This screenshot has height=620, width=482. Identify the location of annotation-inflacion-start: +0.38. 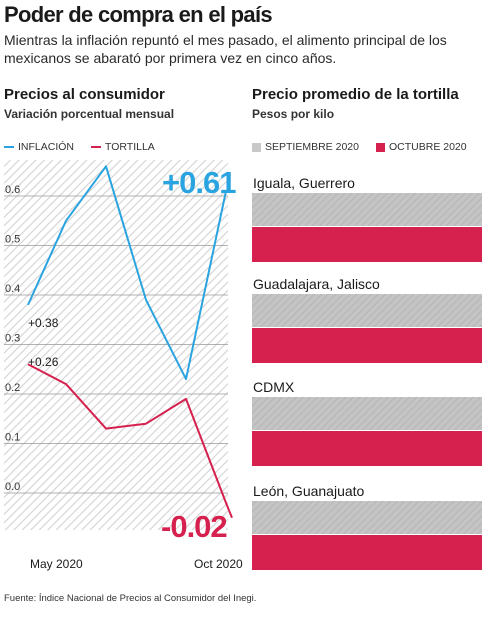
(43, 323).